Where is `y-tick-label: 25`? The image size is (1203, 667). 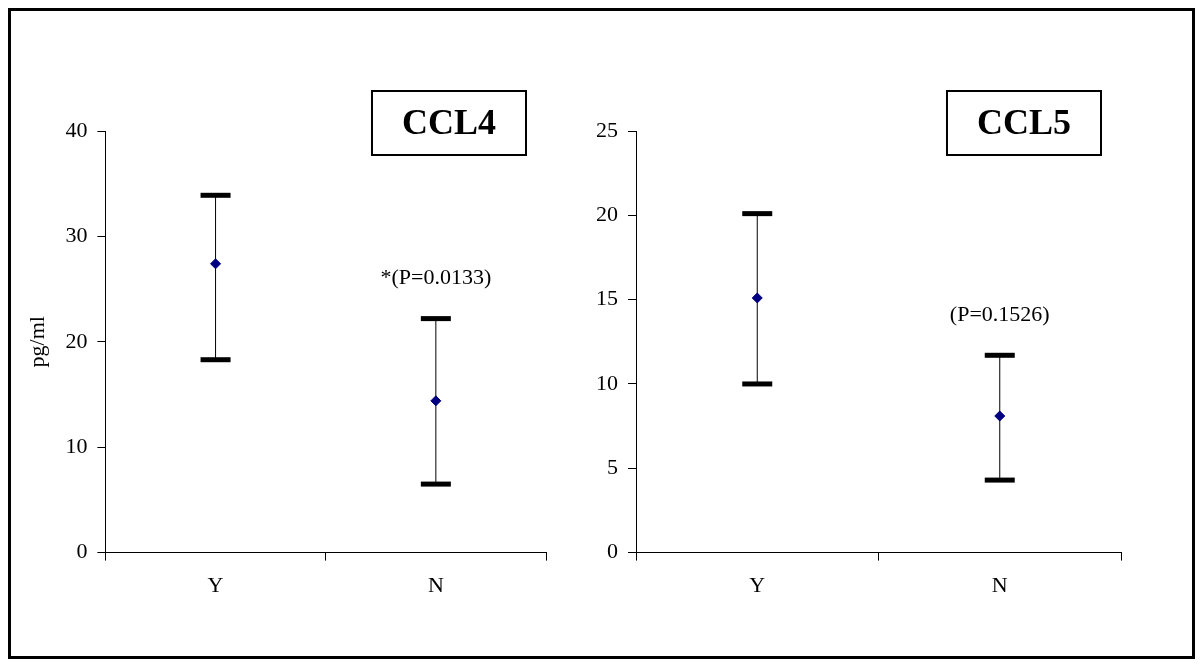 y-tick-label: 25 is located at coordinates (607, 129).